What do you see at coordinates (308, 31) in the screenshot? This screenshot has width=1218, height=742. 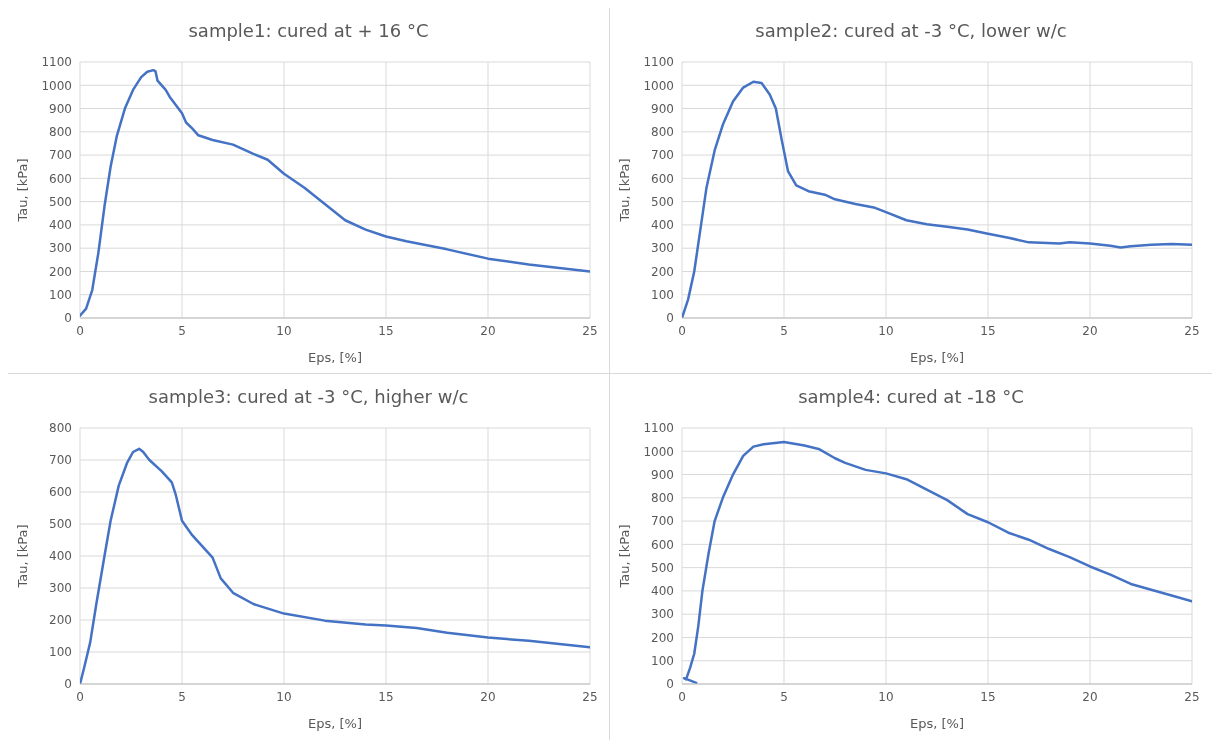 I see `chart-title: sample1: cured at + 16 °C` at bounding box center [308, 31].